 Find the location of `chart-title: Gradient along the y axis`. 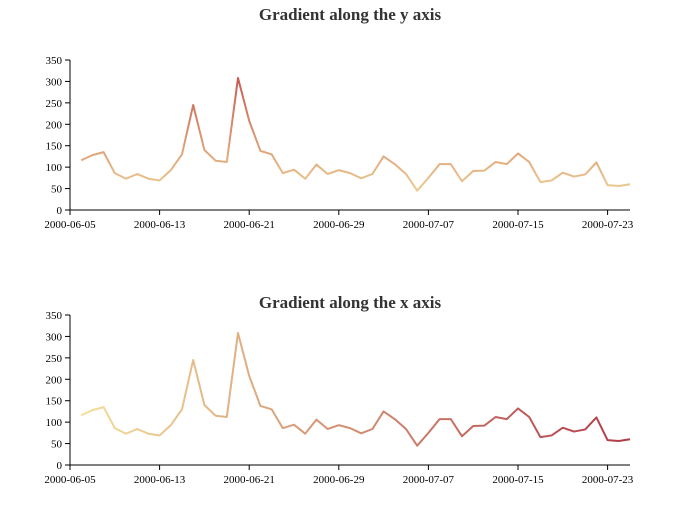

chart-title: Gradient along the y axis is located at coordinates (350, 14).